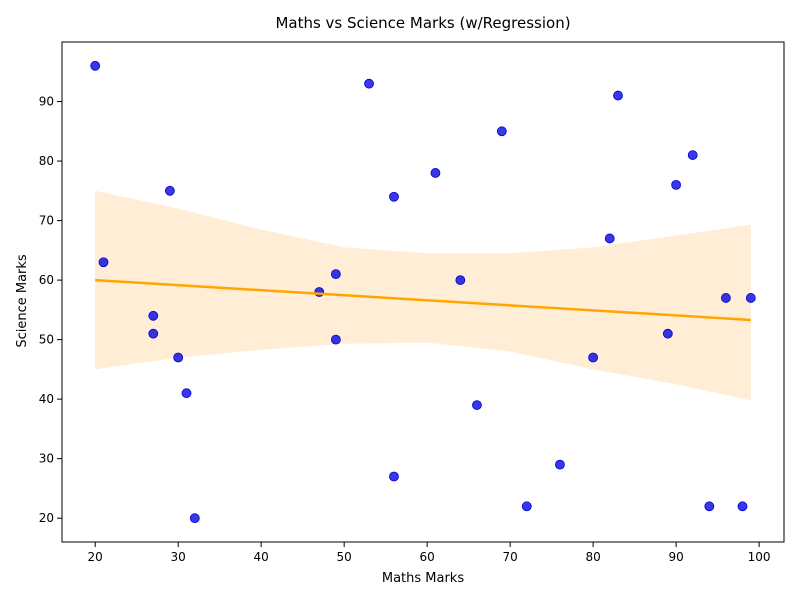  I want to click on x-tick-label: 40, so click(261, 557).